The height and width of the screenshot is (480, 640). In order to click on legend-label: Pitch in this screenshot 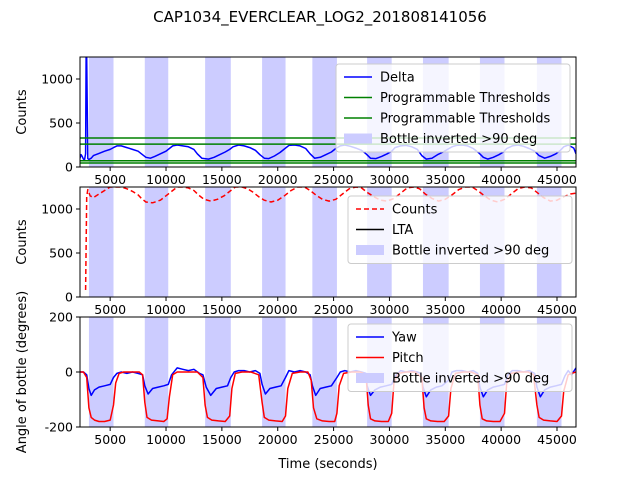, I will do `click(408, 358)`.